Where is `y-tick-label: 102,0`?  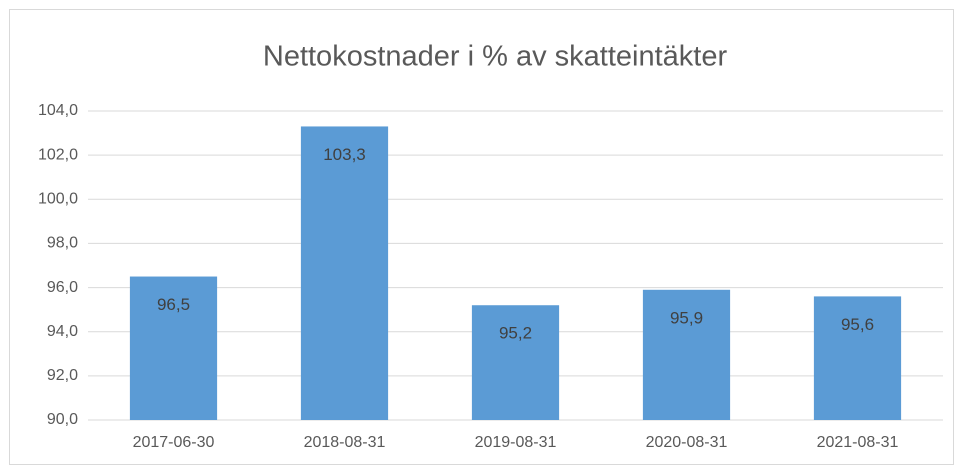
y-tick-label: 102,0 is located at coordinates (58, 154).